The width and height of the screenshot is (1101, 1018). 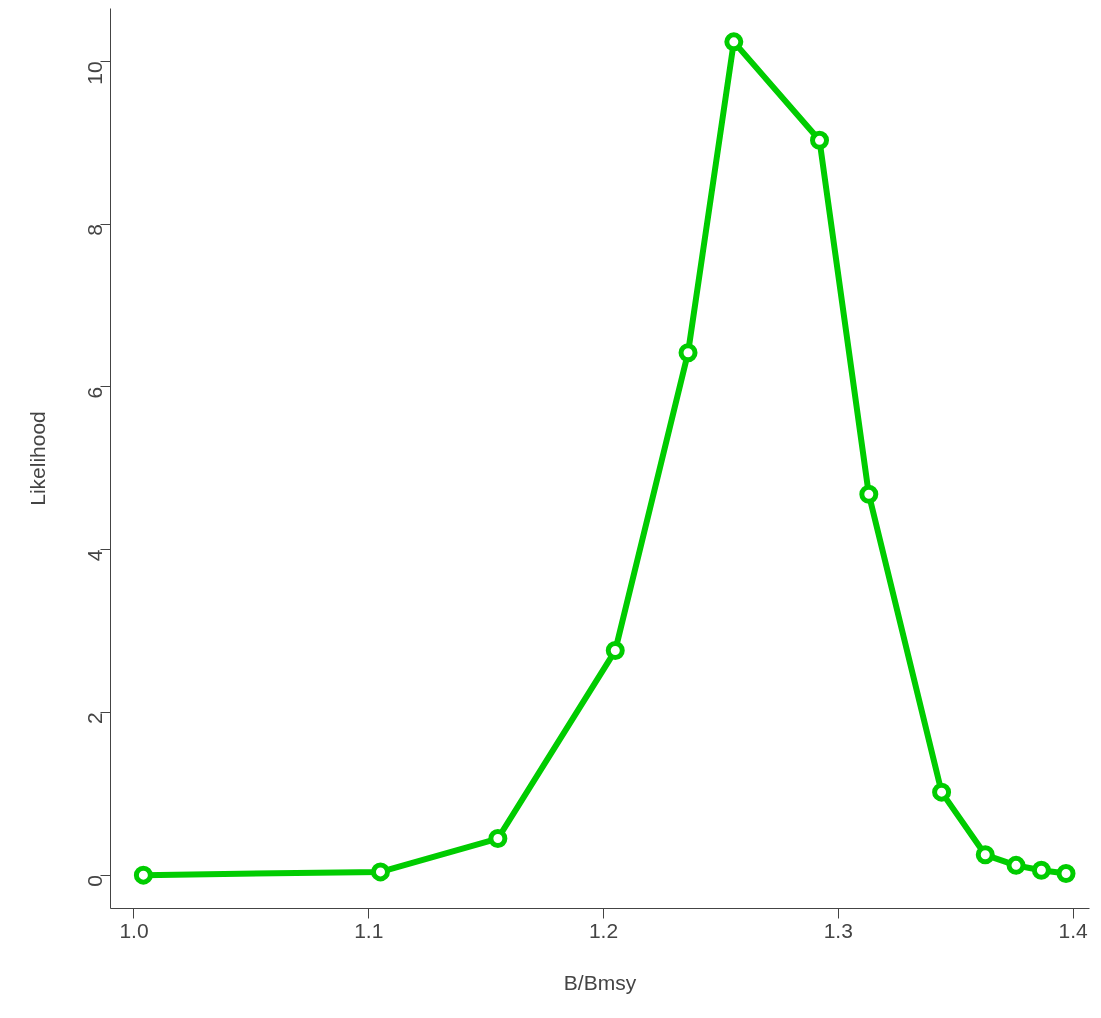 I want to click on x-tick-label: 1.1, so click(x=369, y=930).